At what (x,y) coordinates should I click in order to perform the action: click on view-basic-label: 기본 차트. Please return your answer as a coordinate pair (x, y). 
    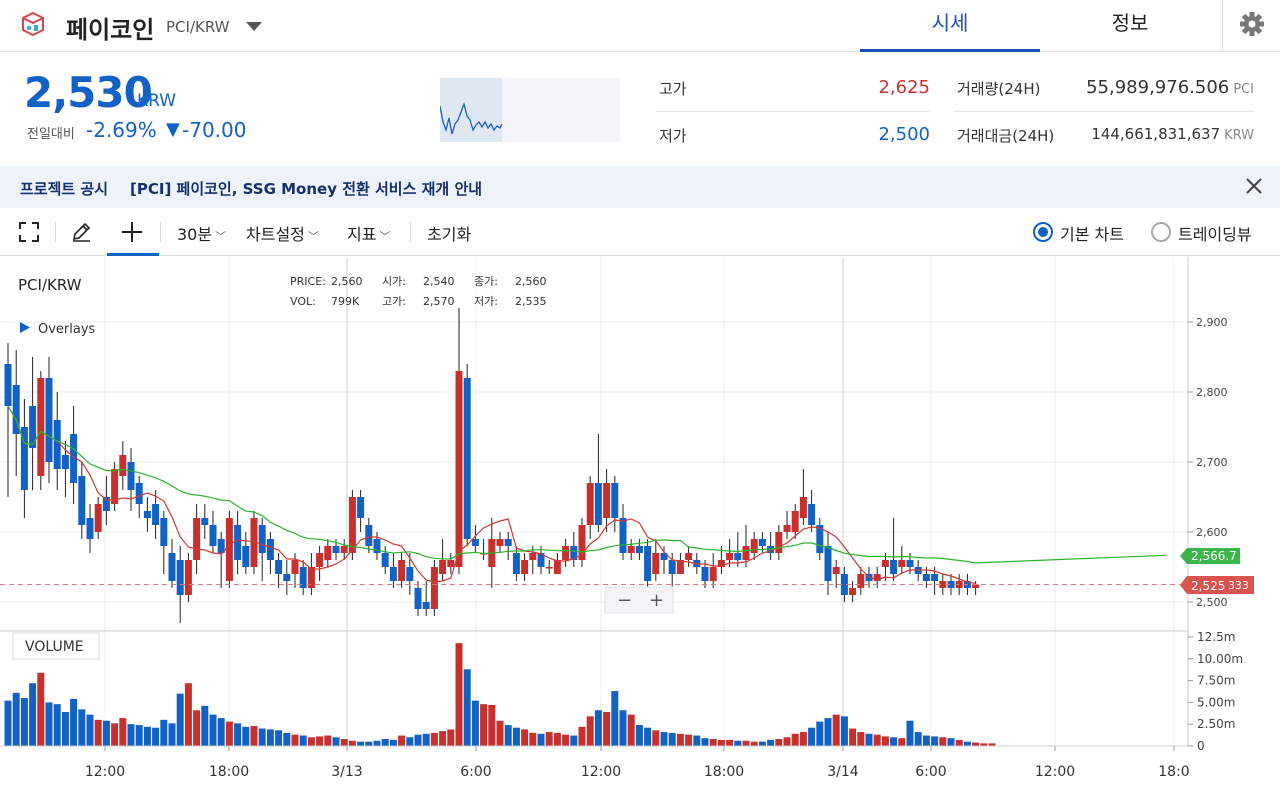
    Looking at the image, I should click on (1092, 234).